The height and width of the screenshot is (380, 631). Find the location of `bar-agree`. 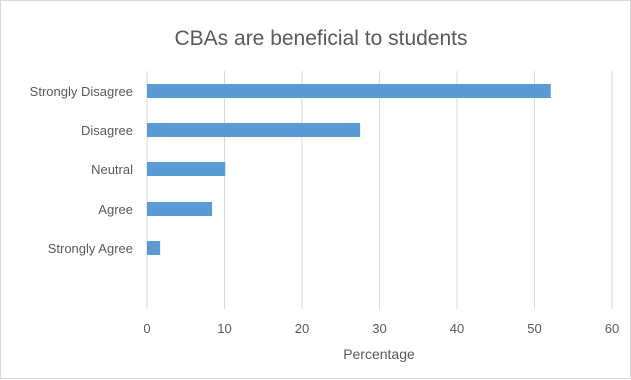

bar-agree is located at coordinates (179, 209).